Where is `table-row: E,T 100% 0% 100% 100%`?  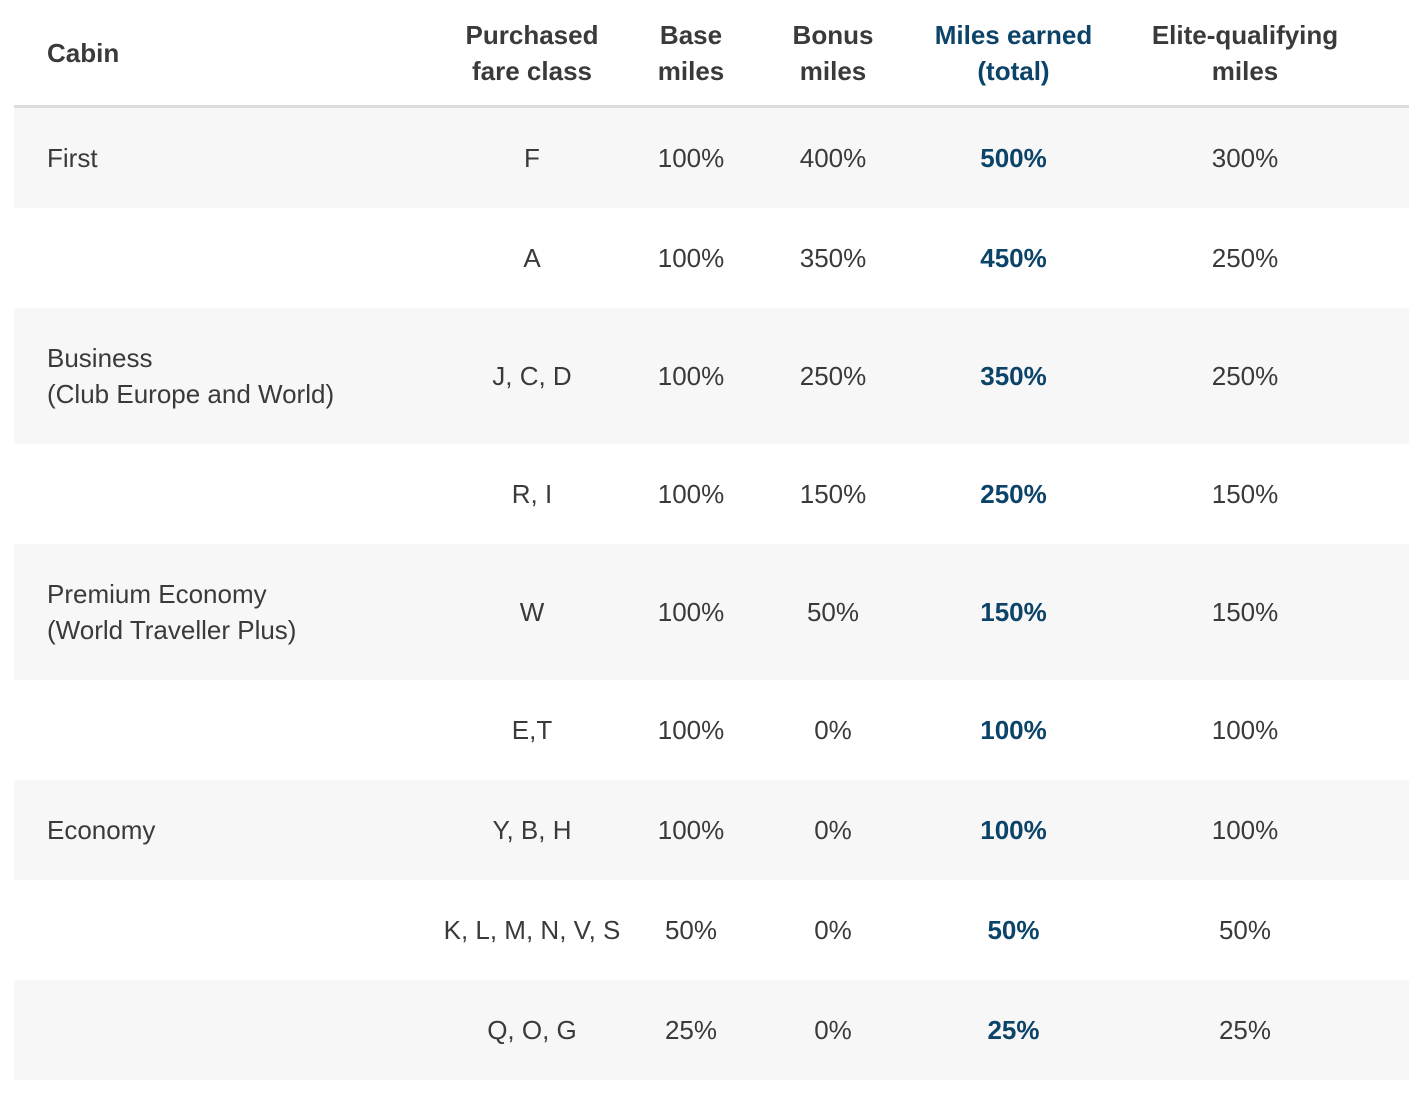 table-row: E,T 100% 0% 100% 100% is located at coordinates (711, 730).